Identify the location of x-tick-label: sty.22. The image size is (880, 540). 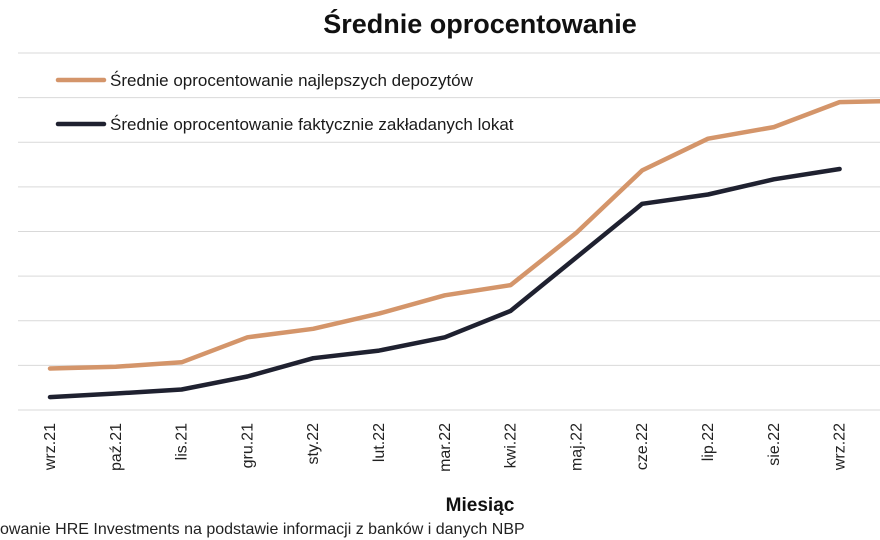
(313, 444).